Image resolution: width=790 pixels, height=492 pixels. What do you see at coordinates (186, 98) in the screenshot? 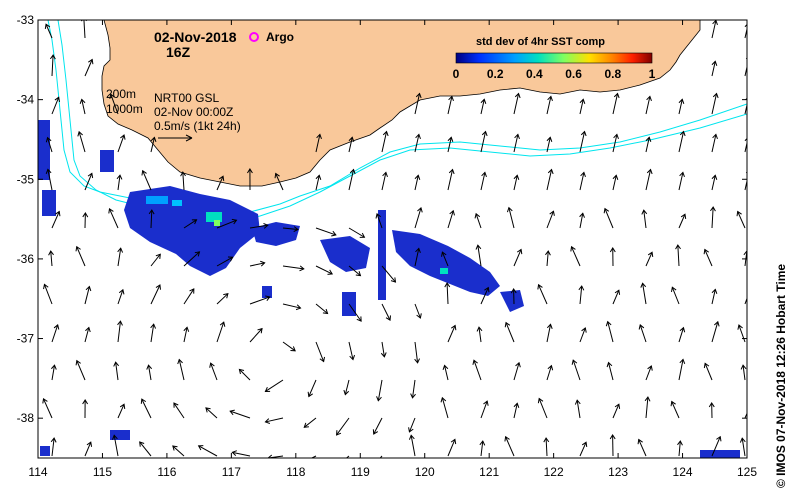
I see `current-source-label: NRT00 GSL` at bounding box center [186, 98].